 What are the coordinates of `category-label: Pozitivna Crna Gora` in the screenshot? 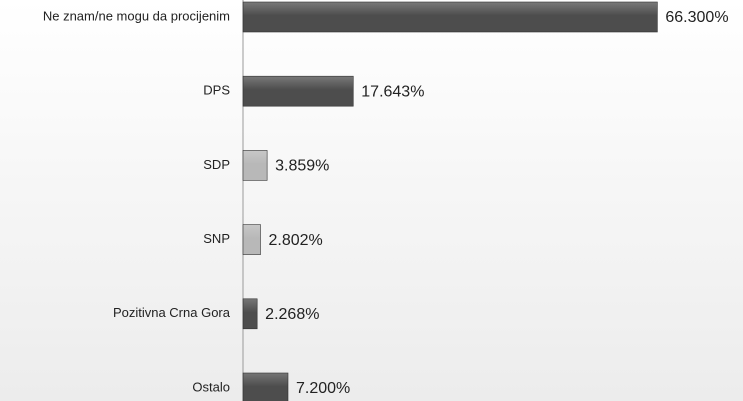 It's located at (172, 312).